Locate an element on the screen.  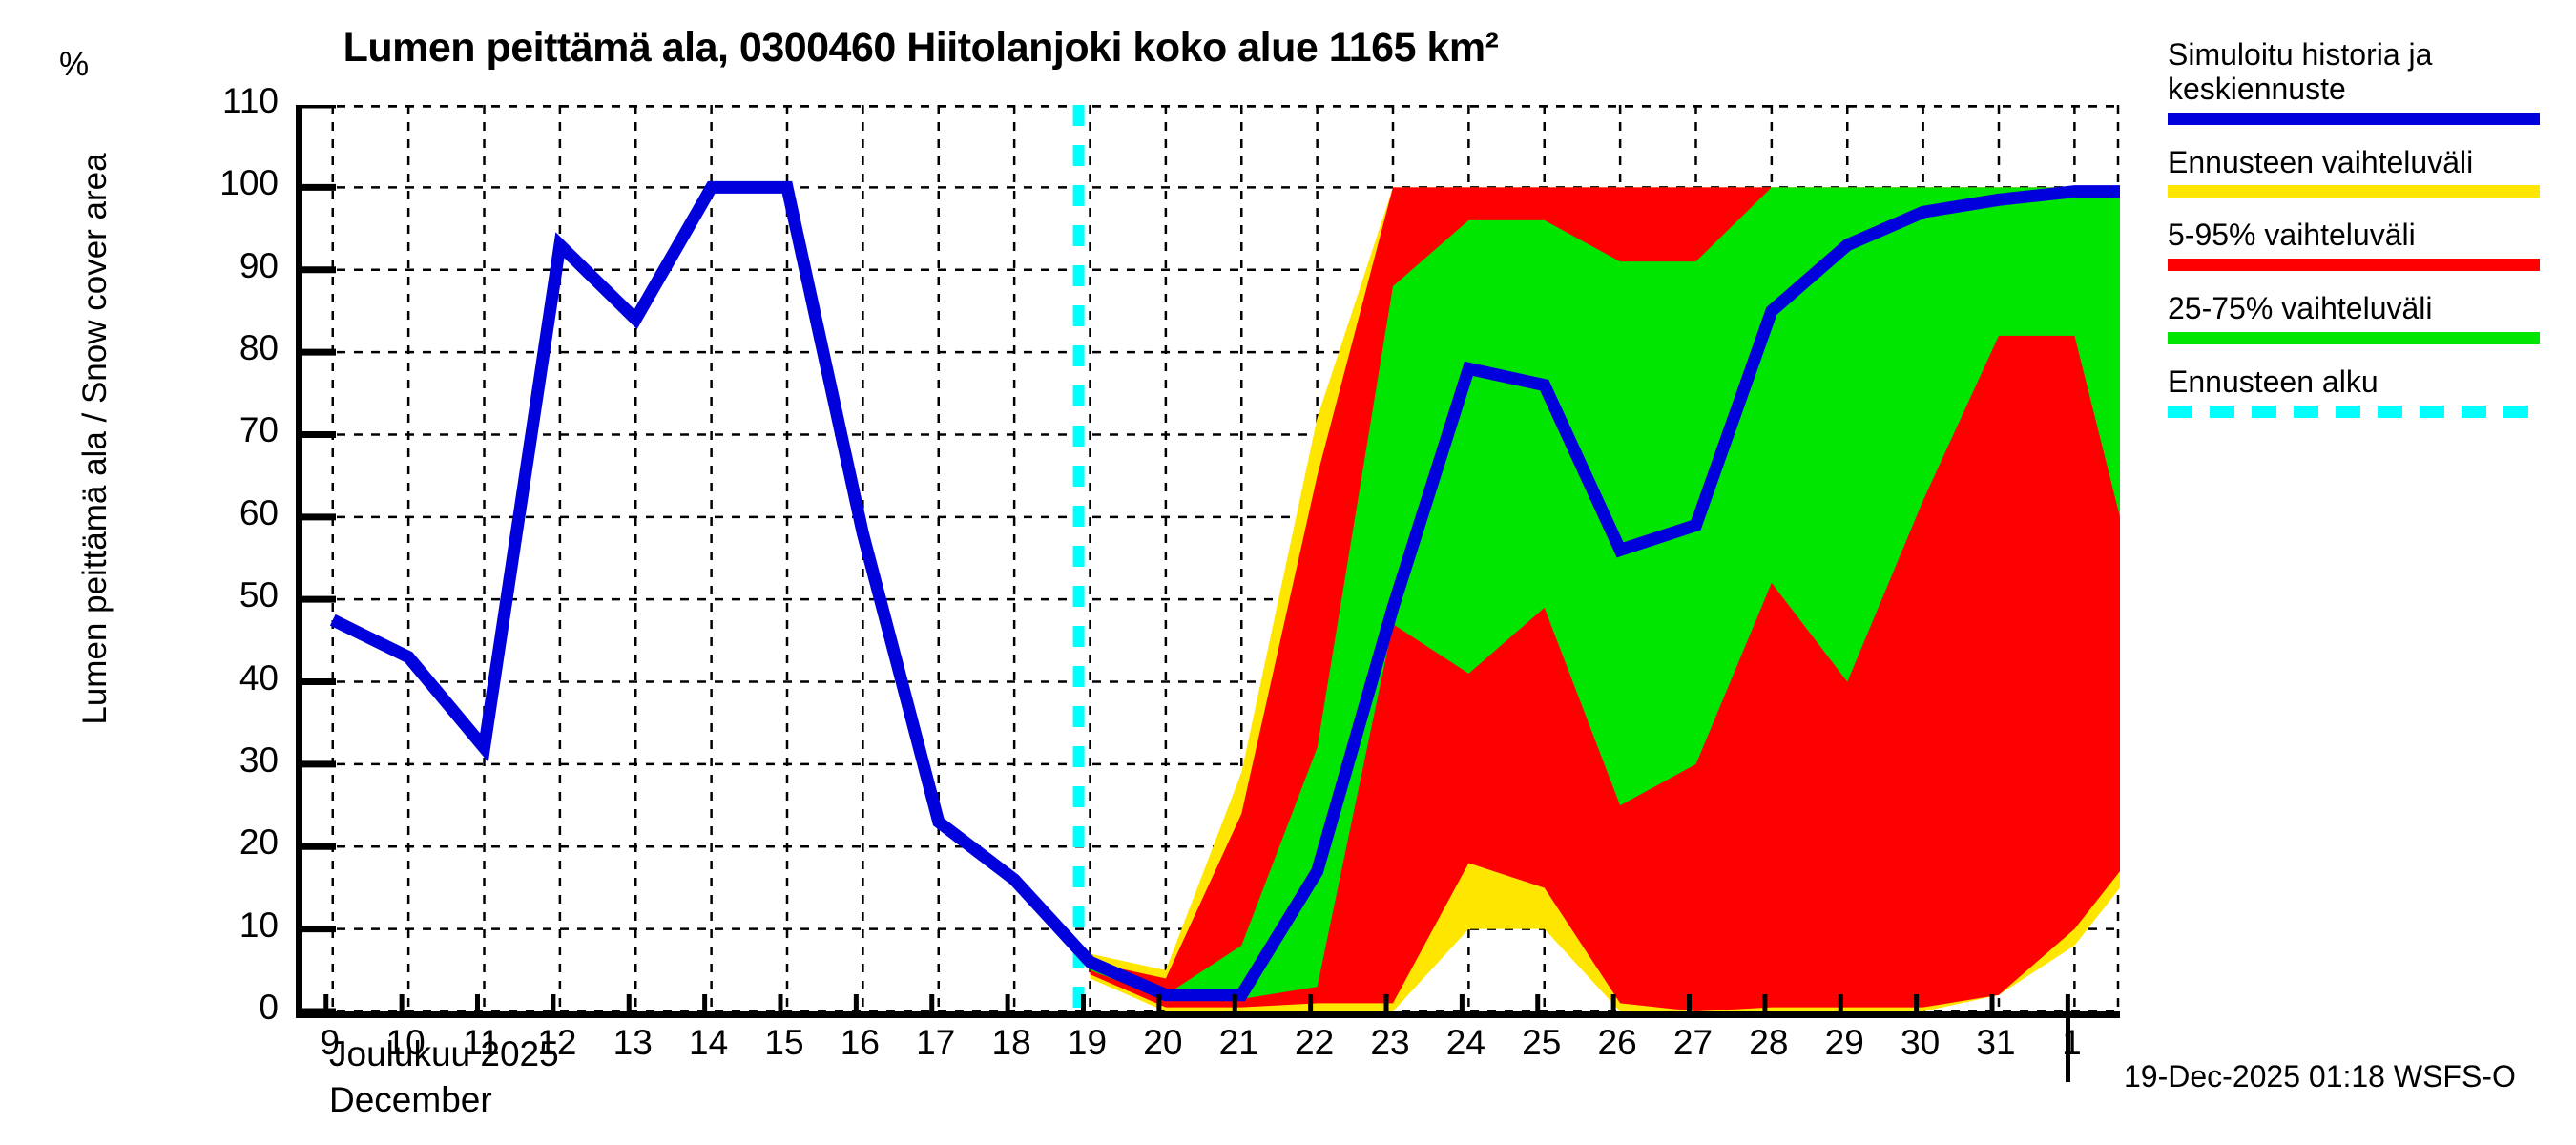
y-tick-label: 60 is located at coordinates (259, 512).